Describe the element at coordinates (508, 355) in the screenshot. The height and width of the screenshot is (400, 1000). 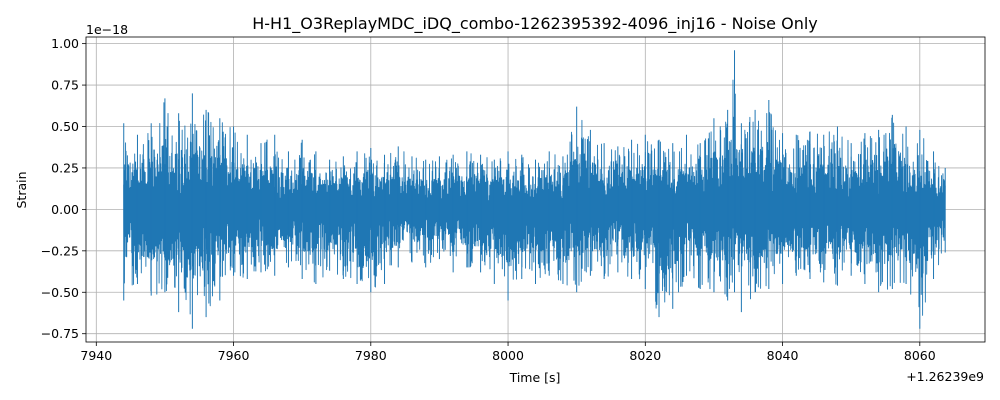
I see `x-tick-label: 8000` at that location.